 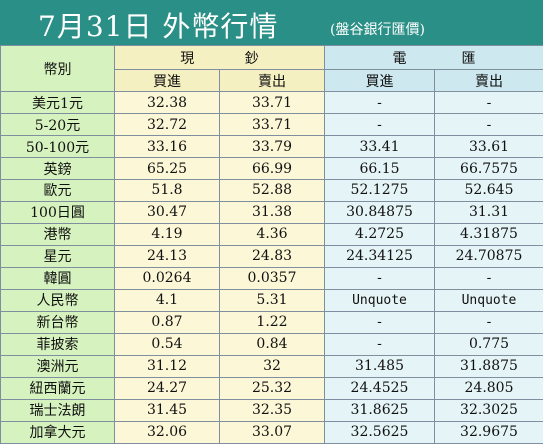 I want to click on wire-sell-cell: 33.61, so click(x=488, y=147).